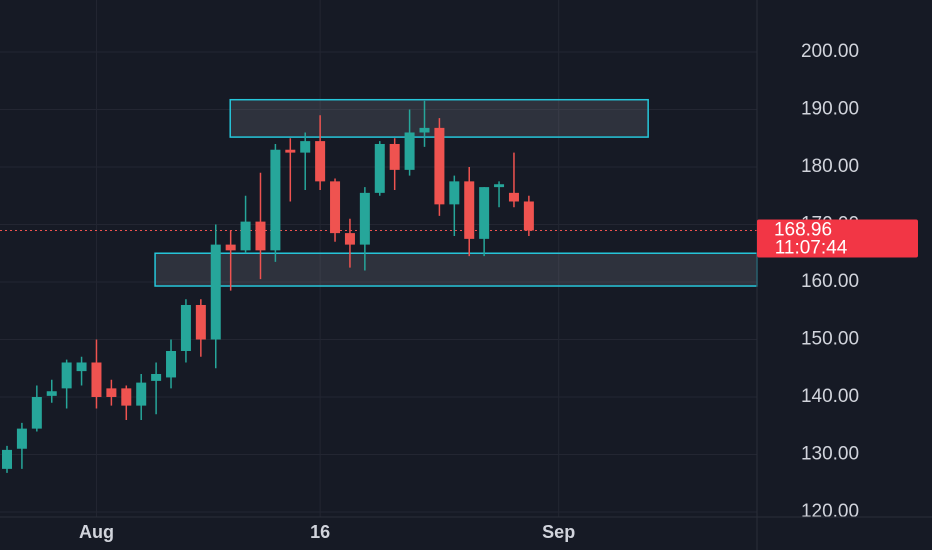 Image resolution: width=932 pixels, height=550 pixels. I want to click on y-tick-label: 180.00, so click(830, 166).